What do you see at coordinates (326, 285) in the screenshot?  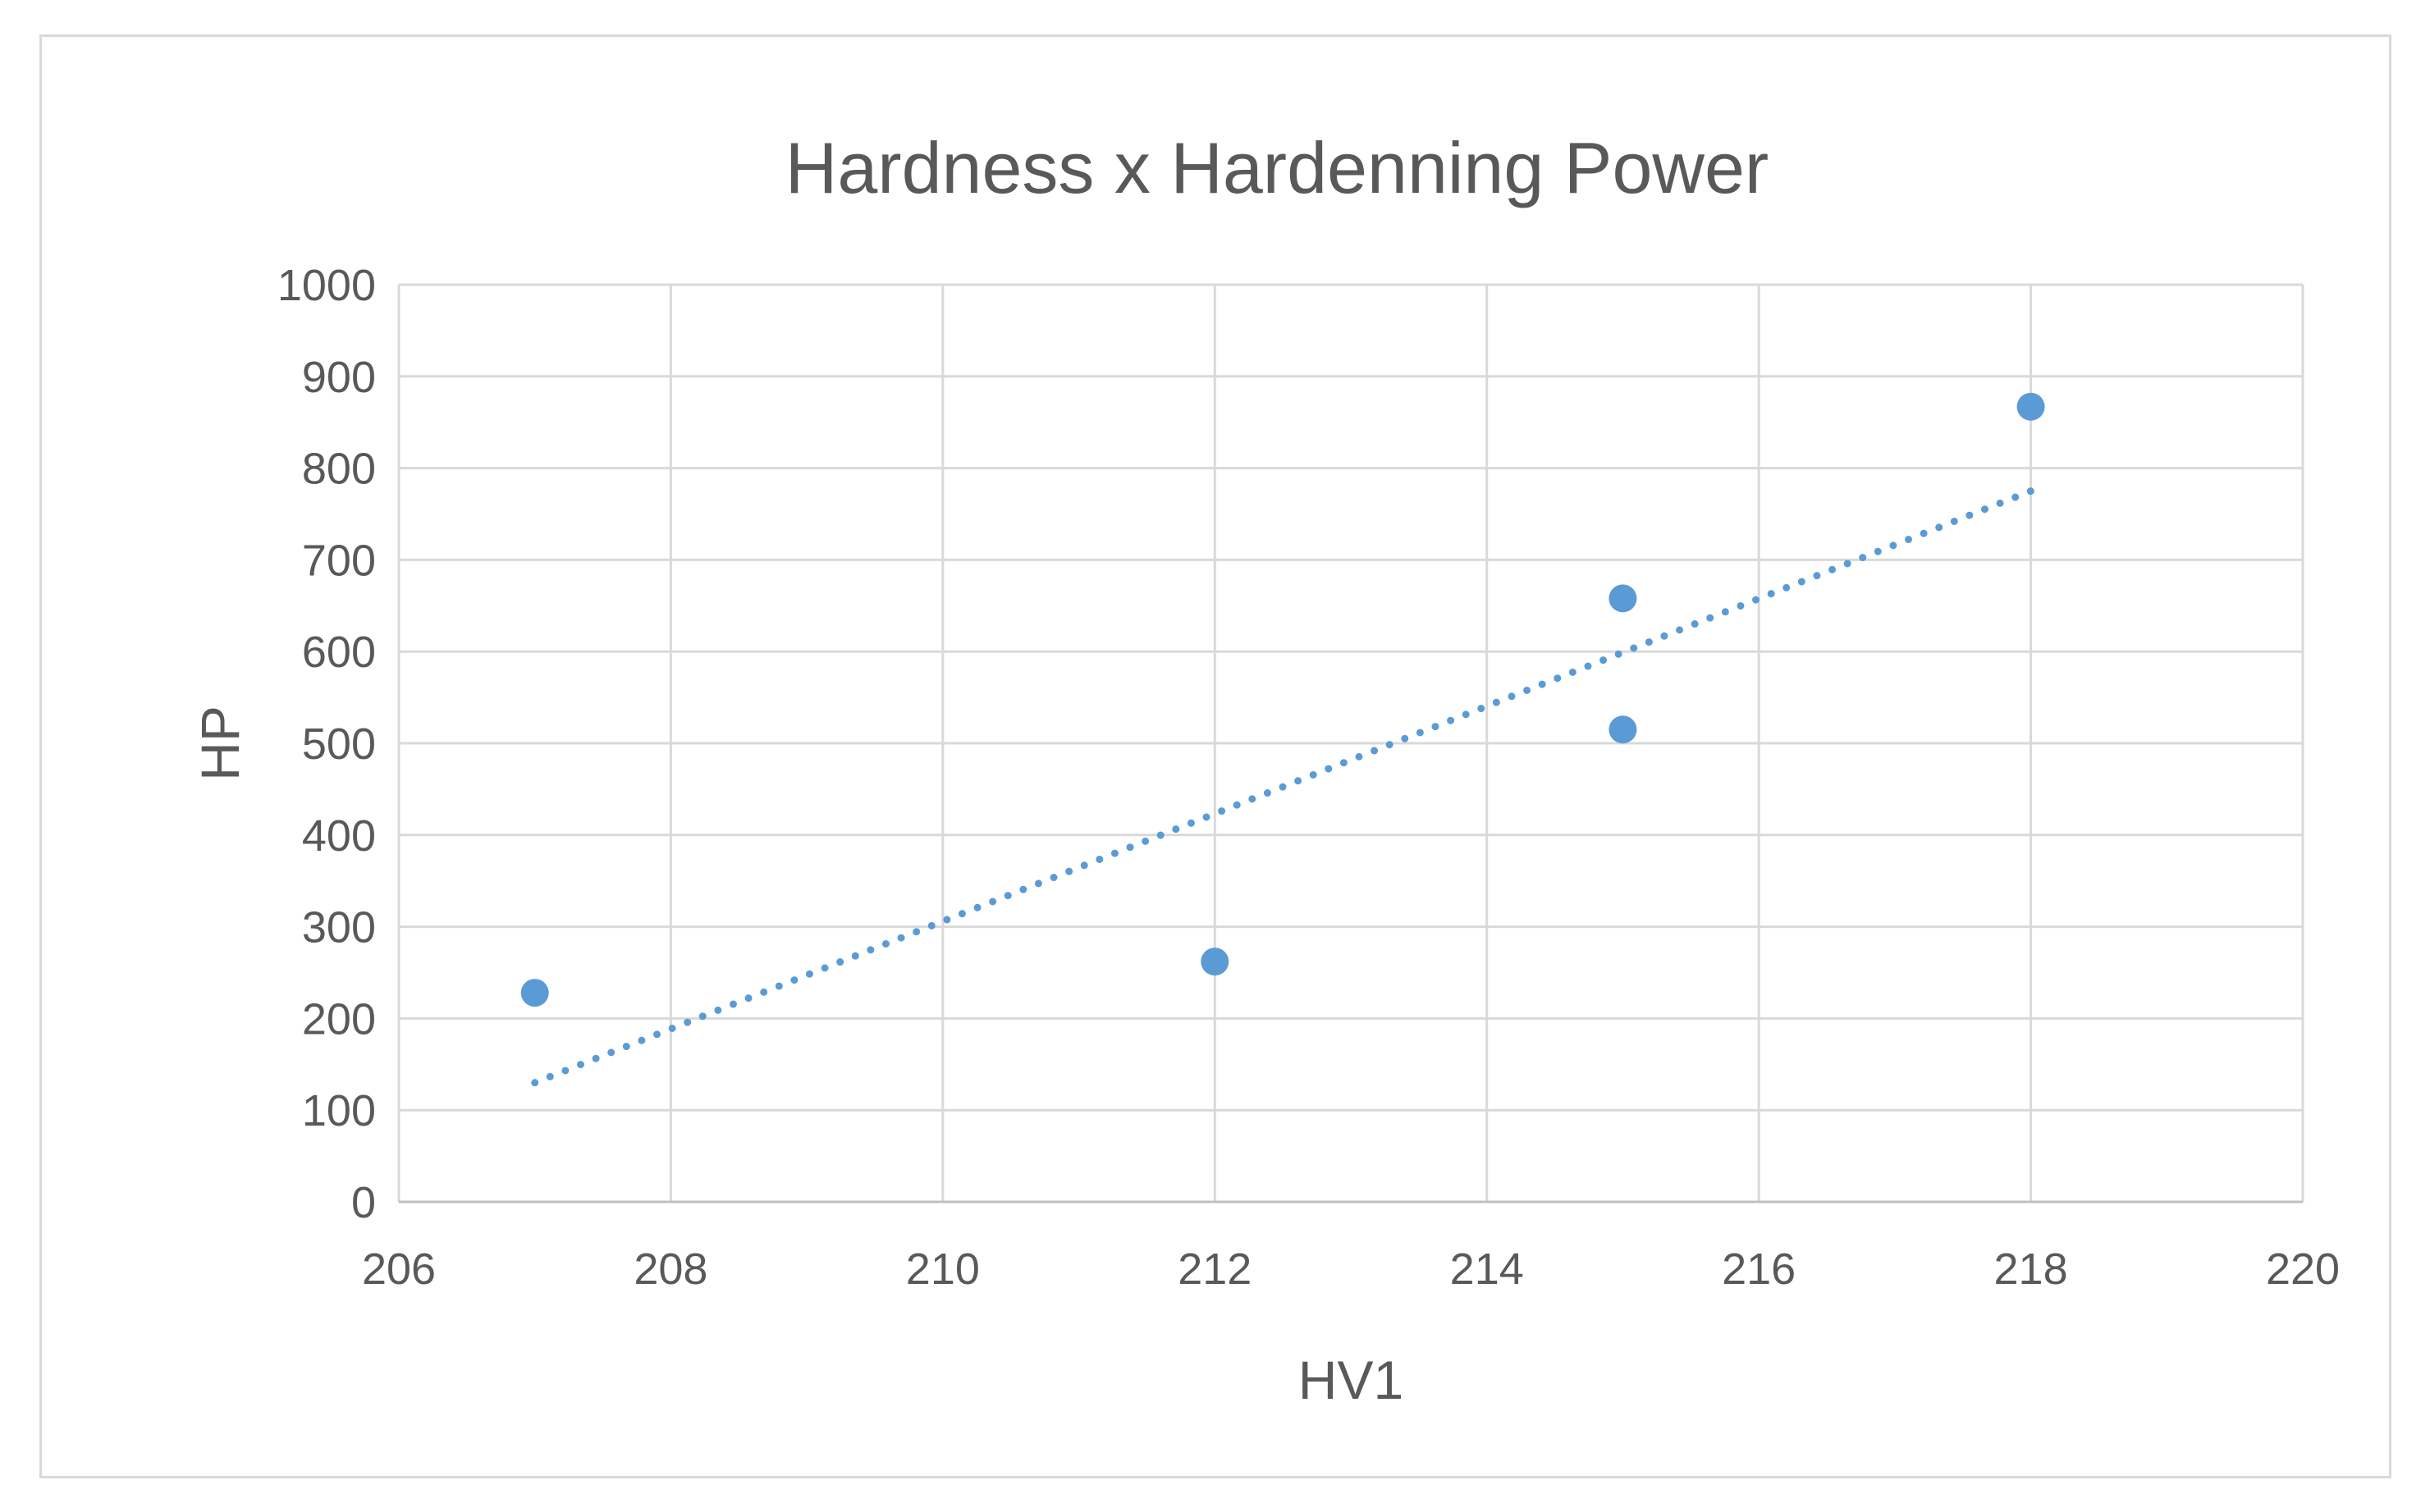 I see `y-tick-label-1000: 1000` at bounding box center [326, 285].